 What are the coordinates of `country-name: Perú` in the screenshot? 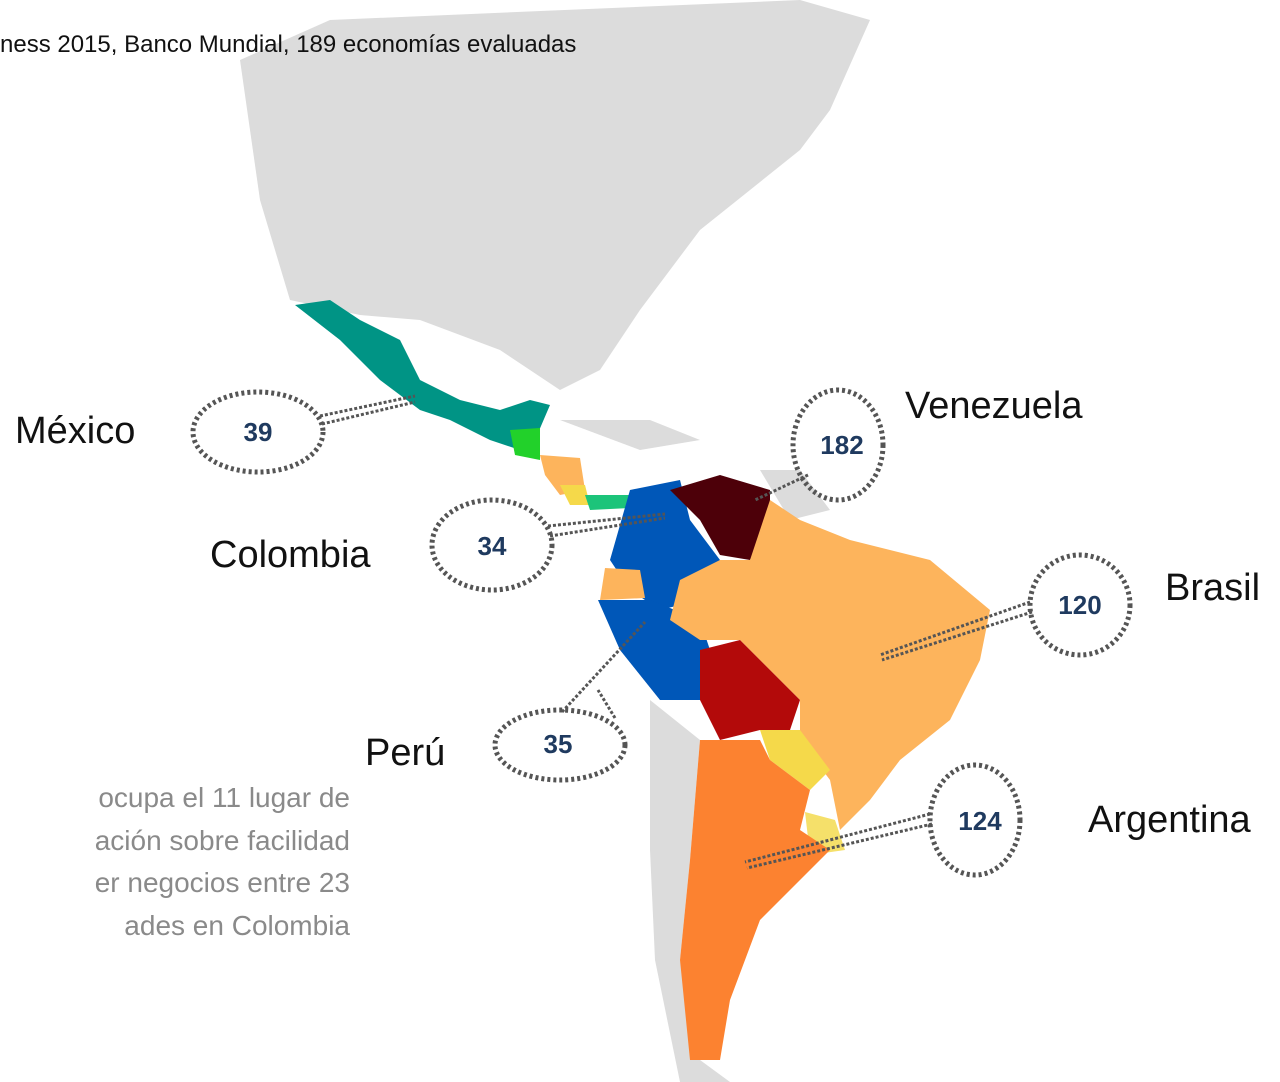 It's located at (405, 753).